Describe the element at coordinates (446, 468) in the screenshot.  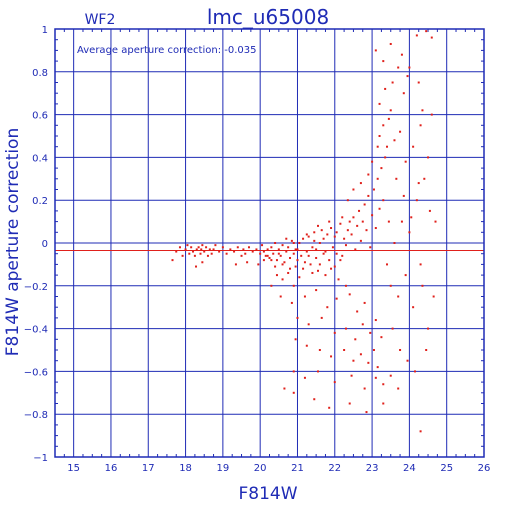
I see `x-tick-label: 25` at that location.